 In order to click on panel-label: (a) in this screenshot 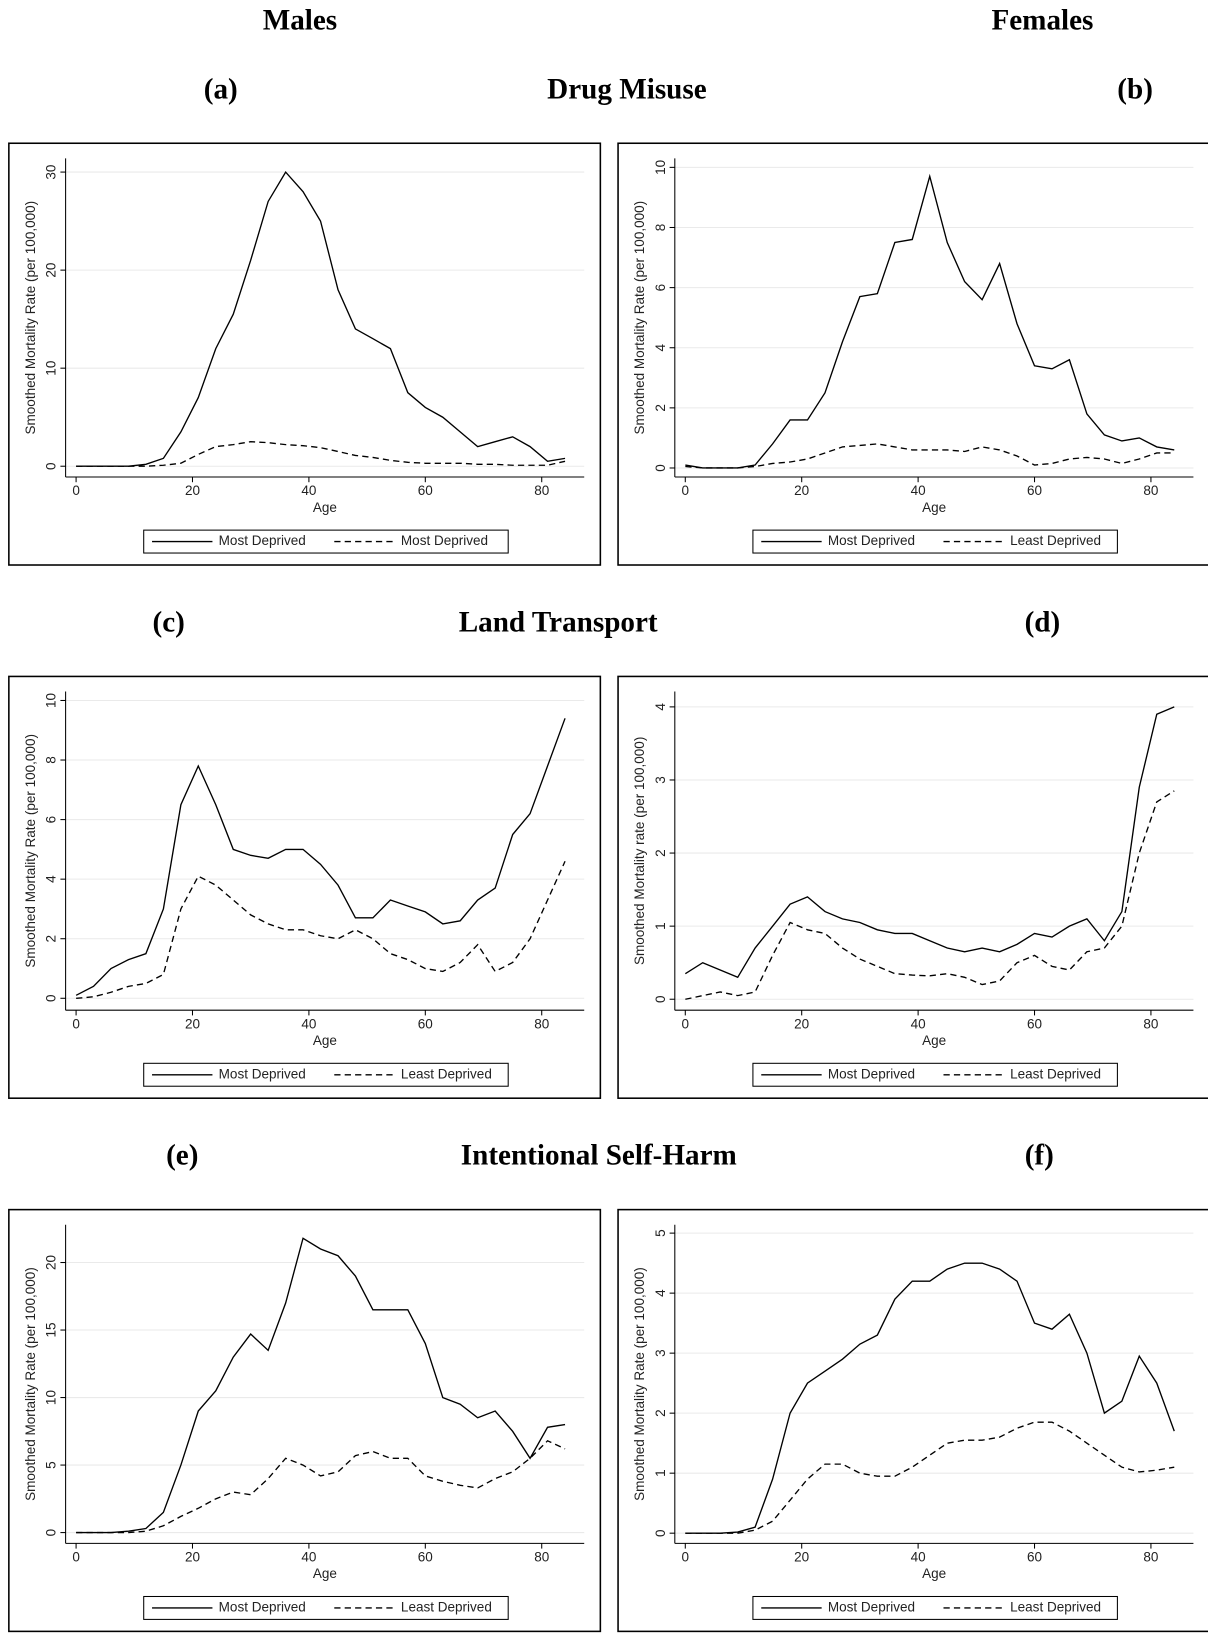, I will do `click(221, 89)`.